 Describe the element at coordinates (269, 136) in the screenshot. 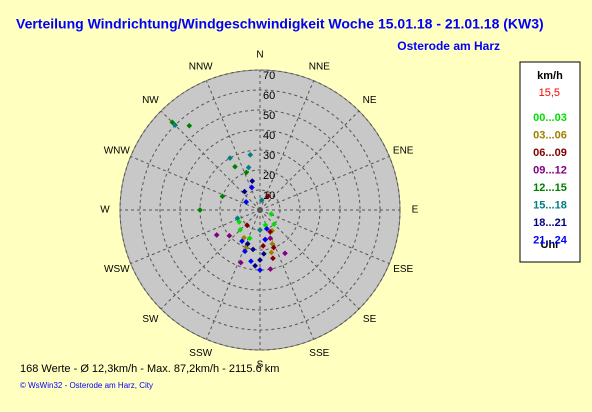

I see `r-tick-label: 40` at that location.